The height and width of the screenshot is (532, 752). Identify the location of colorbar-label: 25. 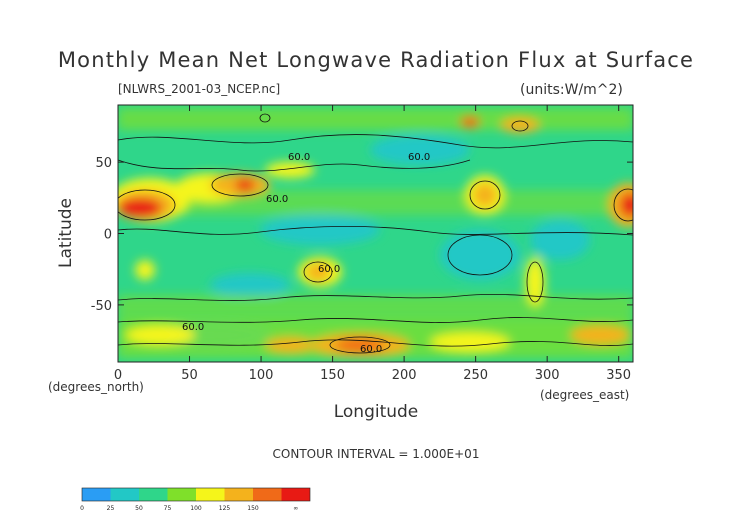
(110, 508).